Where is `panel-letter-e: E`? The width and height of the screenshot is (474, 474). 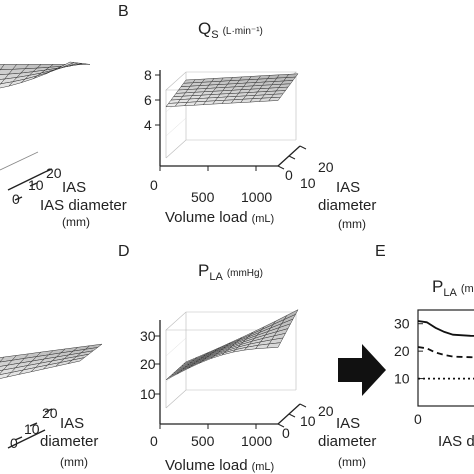
panel-letter-e: E is located at coordinates (380, 251).